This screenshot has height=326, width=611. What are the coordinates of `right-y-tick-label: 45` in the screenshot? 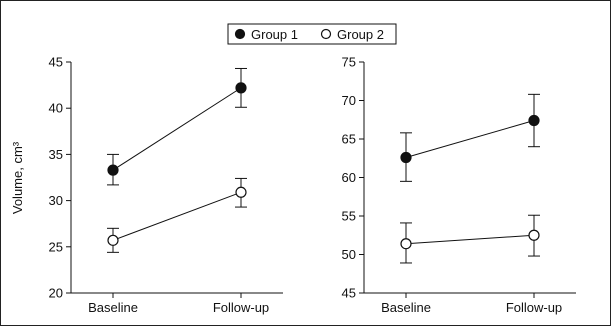 It's located at (349, 293).